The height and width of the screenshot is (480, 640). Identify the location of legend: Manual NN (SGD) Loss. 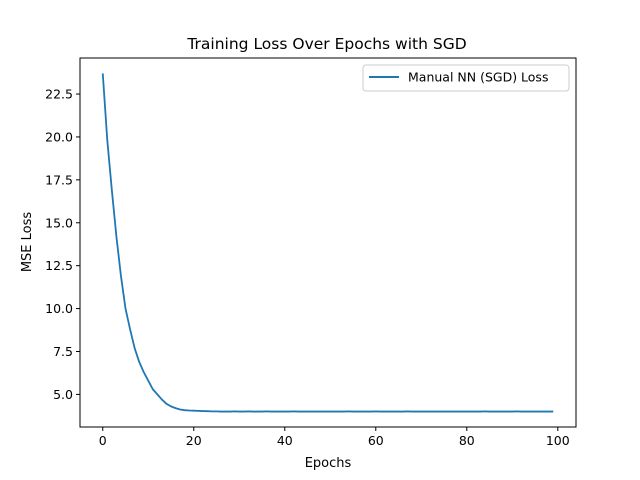
(466, 78).